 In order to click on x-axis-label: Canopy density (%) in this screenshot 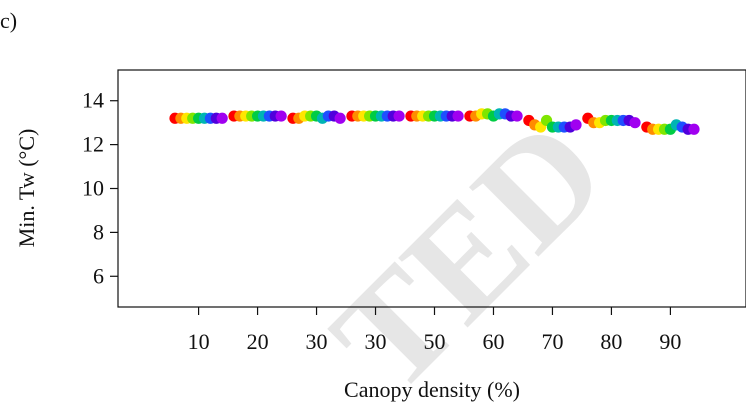, I will do `click(432, 389)`.